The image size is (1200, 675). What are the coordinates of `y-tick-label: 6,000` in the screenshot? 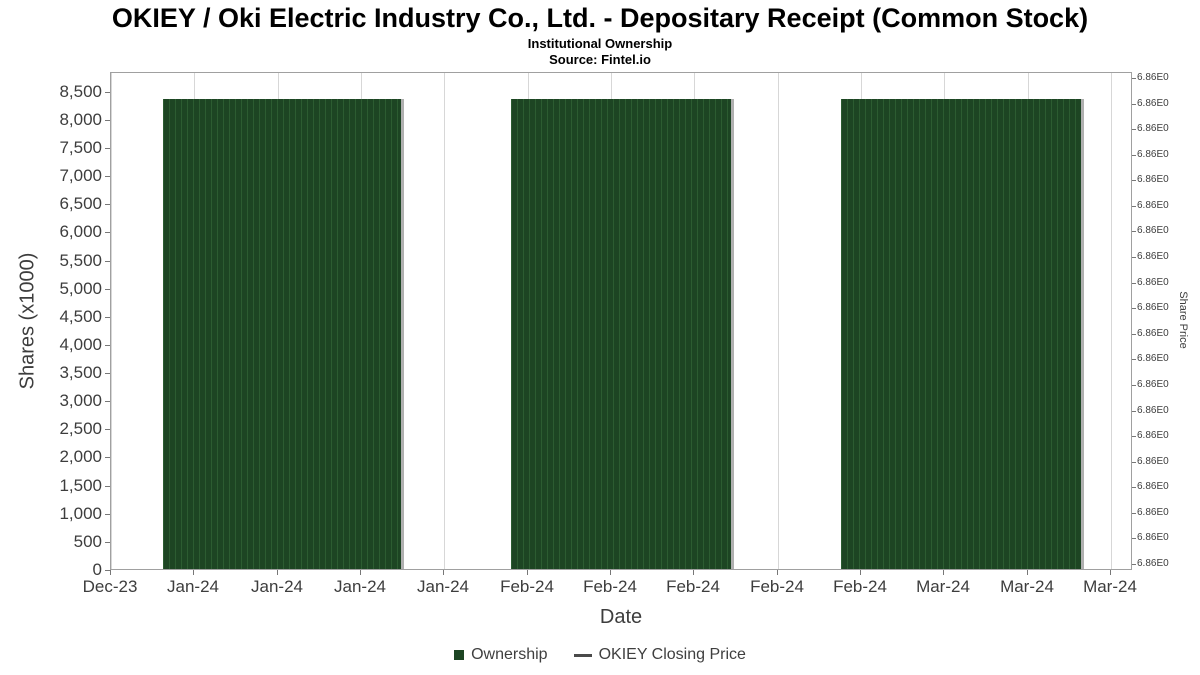 It's located at (80, 231).